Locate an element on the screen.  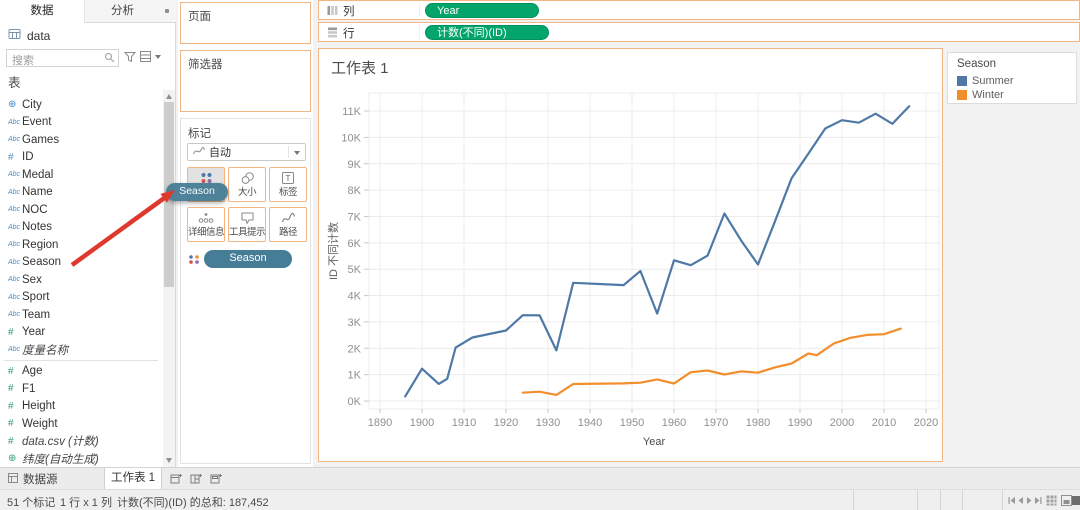
field-item-age: # Age is located at coordinates (81, 371).